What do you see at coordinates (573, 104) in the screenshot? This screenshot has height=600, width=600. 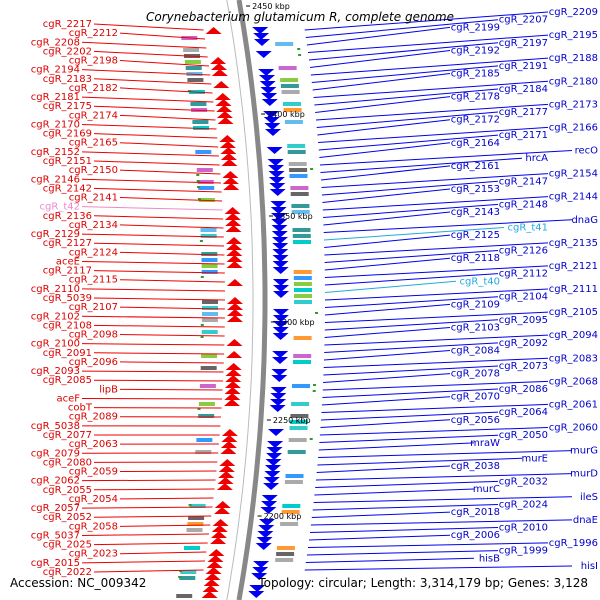 I see `right-gene-label: cgR_2173` at bounding box center [573, 104].